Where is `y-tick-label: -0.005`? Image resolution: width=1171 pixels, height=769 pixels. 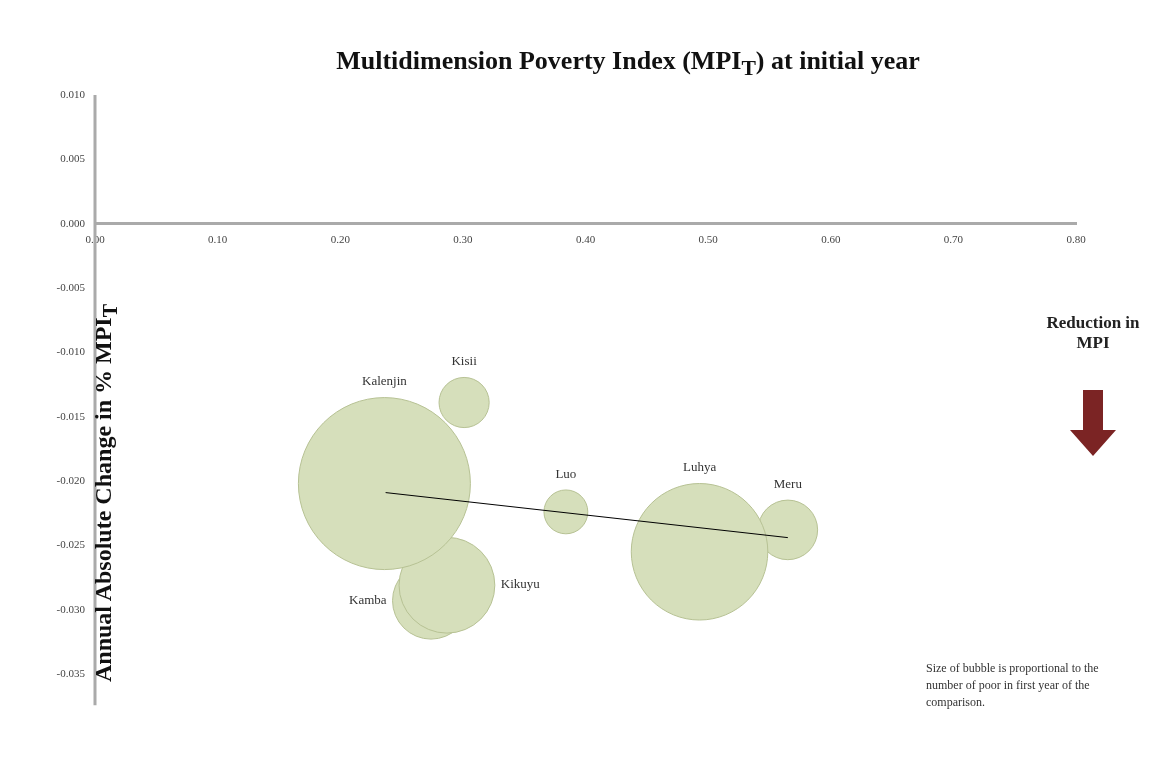 y-tick-label: -0.005 is located at coordinates (71, 286).